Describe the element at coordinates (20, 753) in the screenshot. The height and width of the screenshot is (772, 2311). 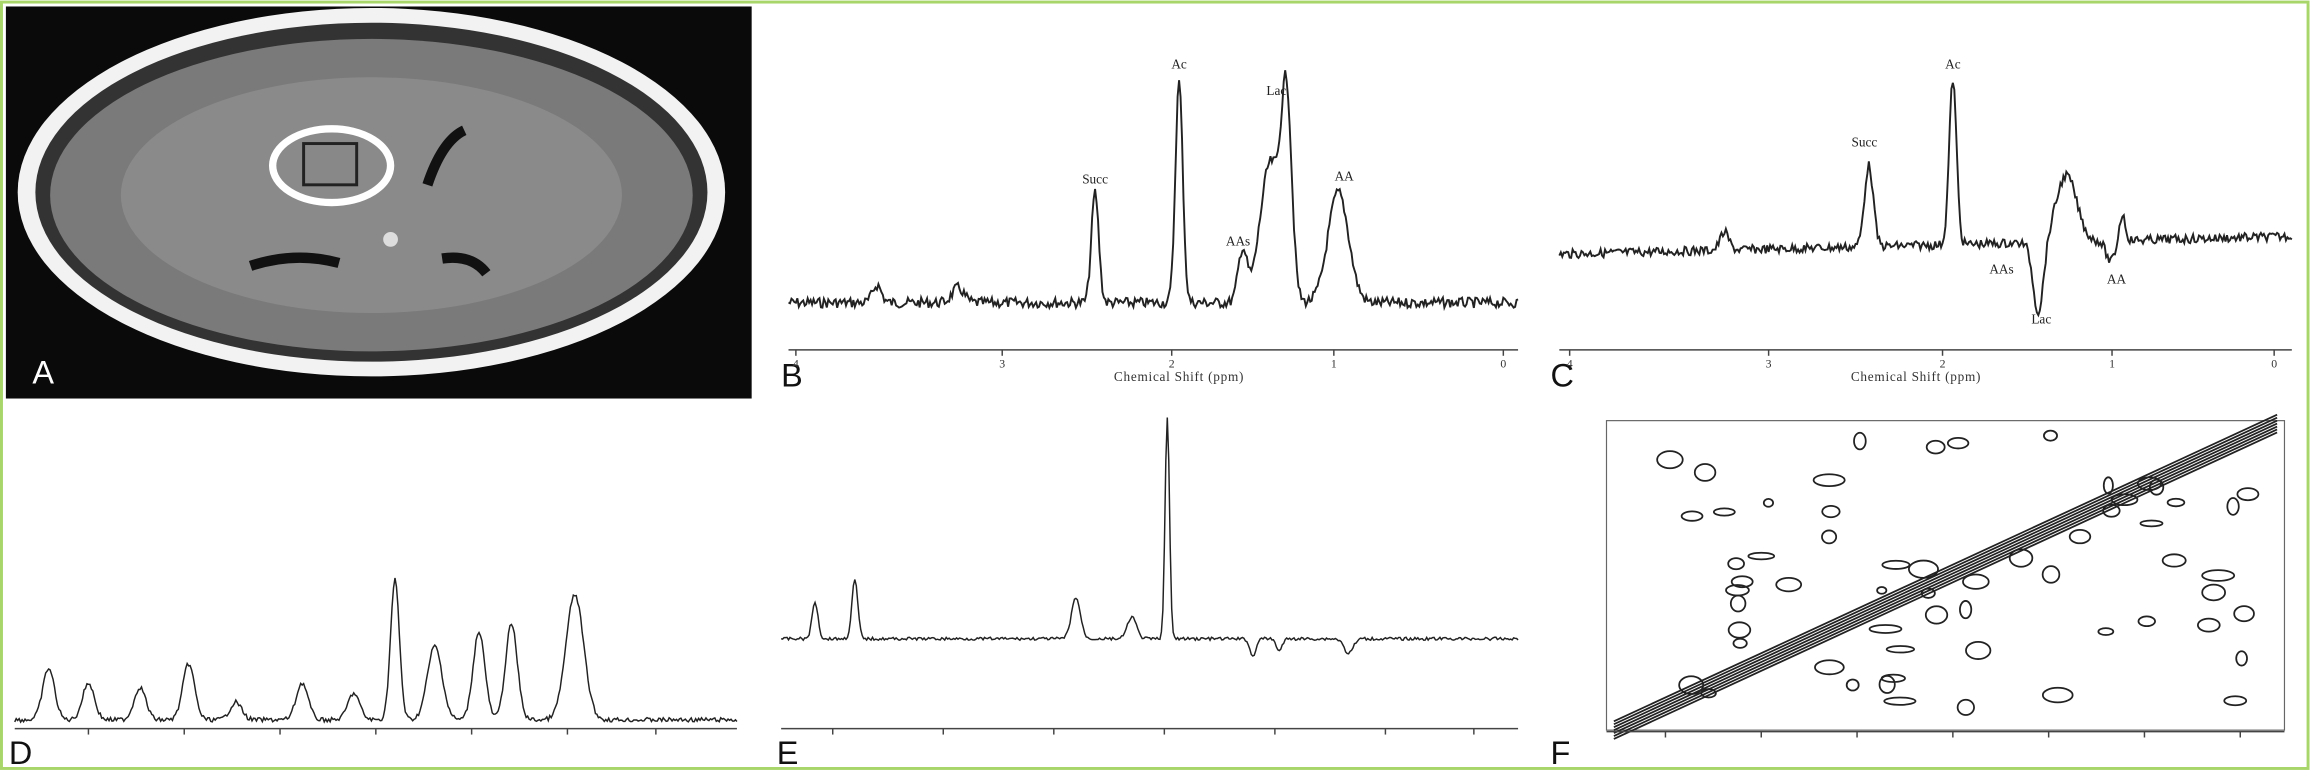
I see `panel-label: D` at that location.